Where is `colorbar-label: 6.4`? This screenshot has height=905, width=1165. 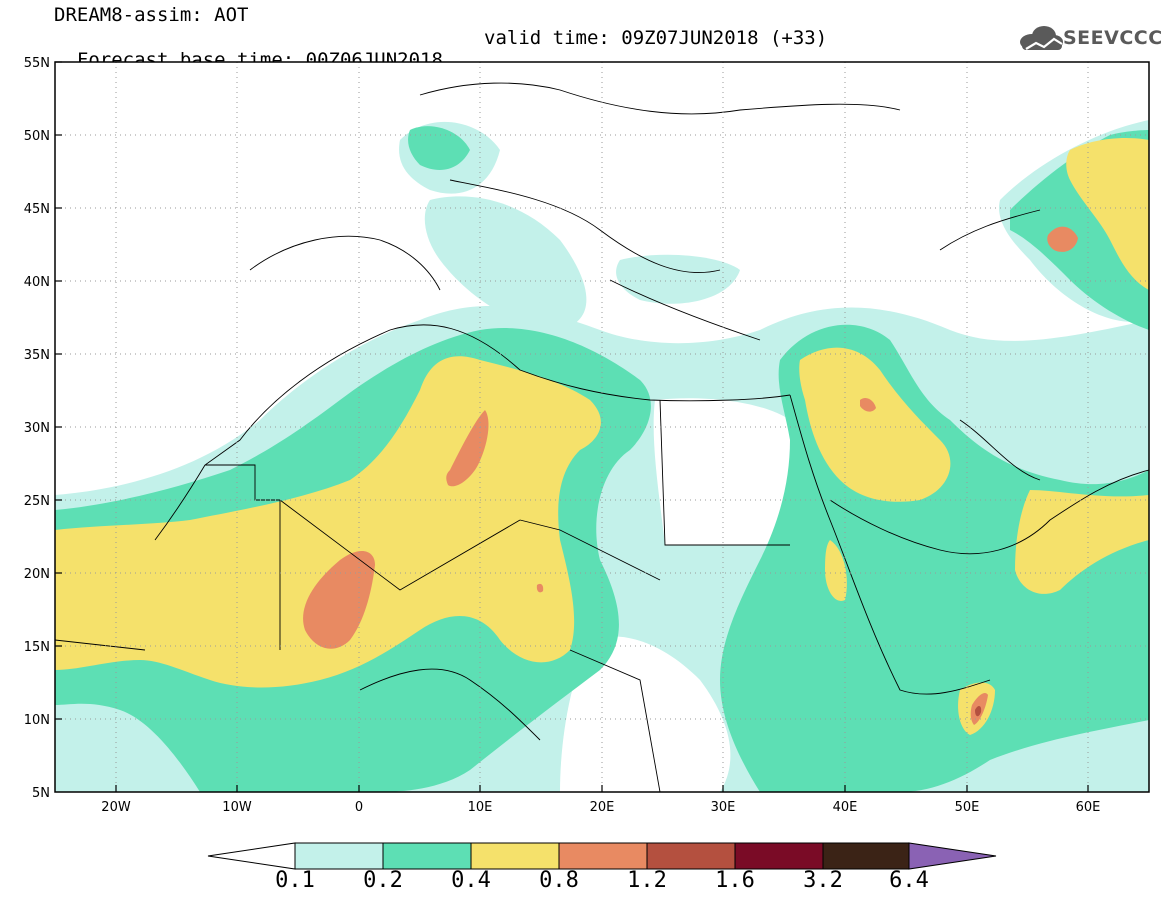 colorbar-label: 6.4 is located at coordinates (909, 880).